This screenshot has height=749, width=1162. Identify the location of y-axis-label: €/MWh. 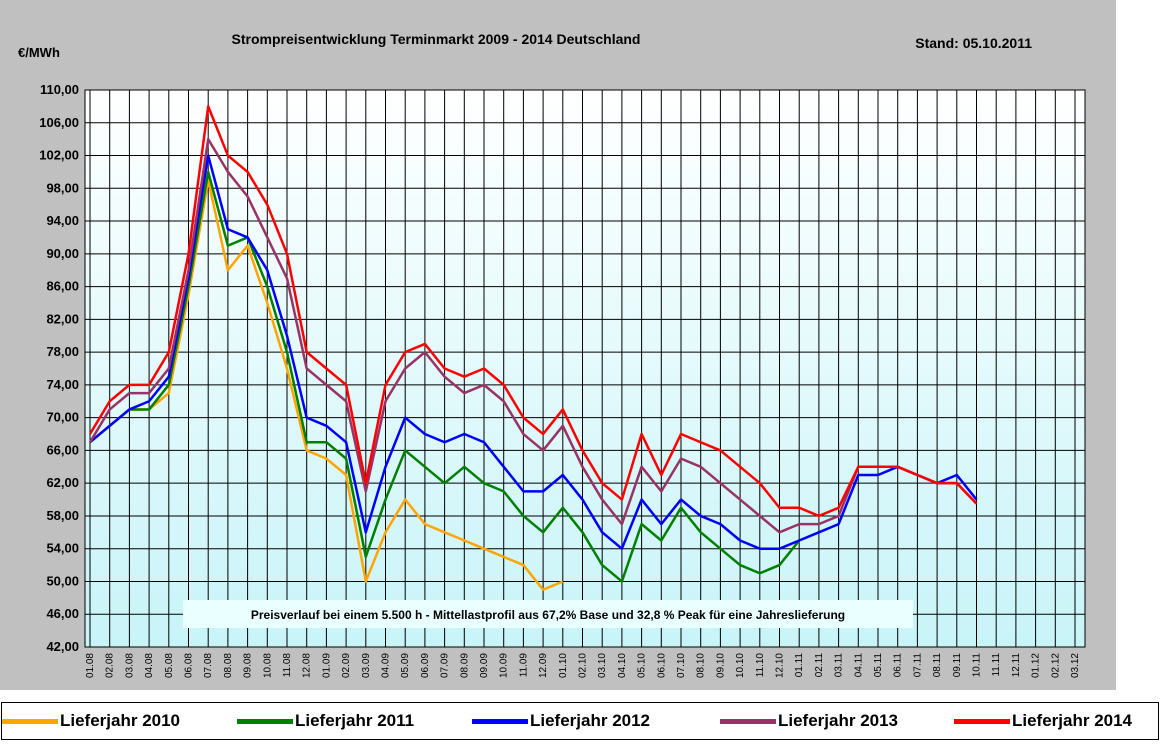
(39, 52).